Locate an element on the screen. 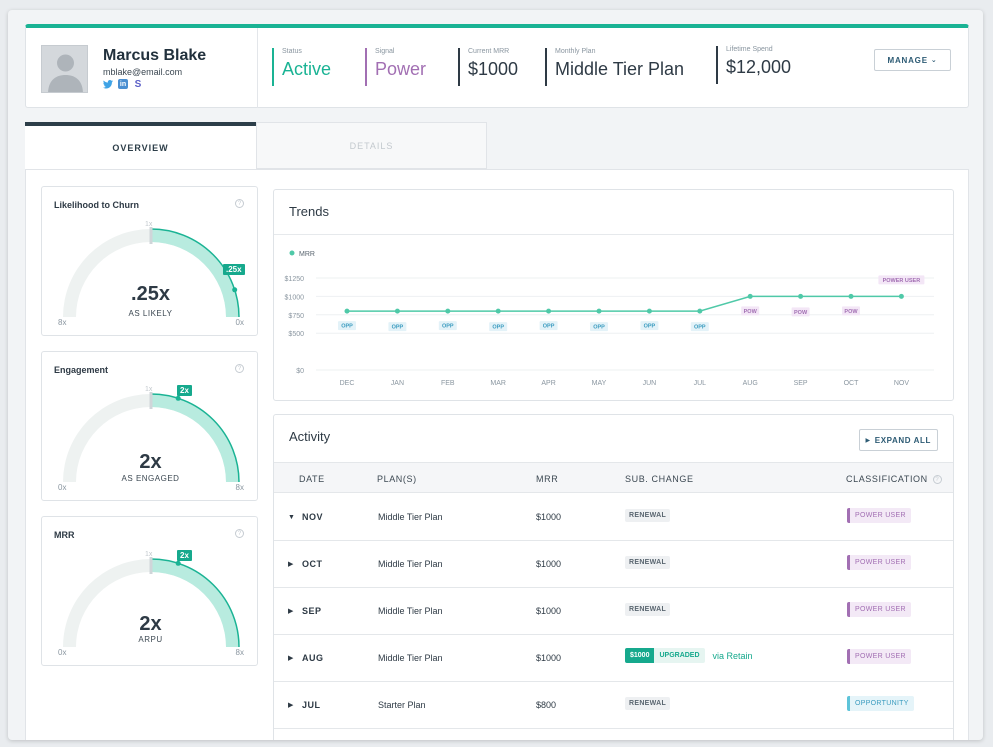  gauge-badge: .25x is located at coordinates (234, 269).